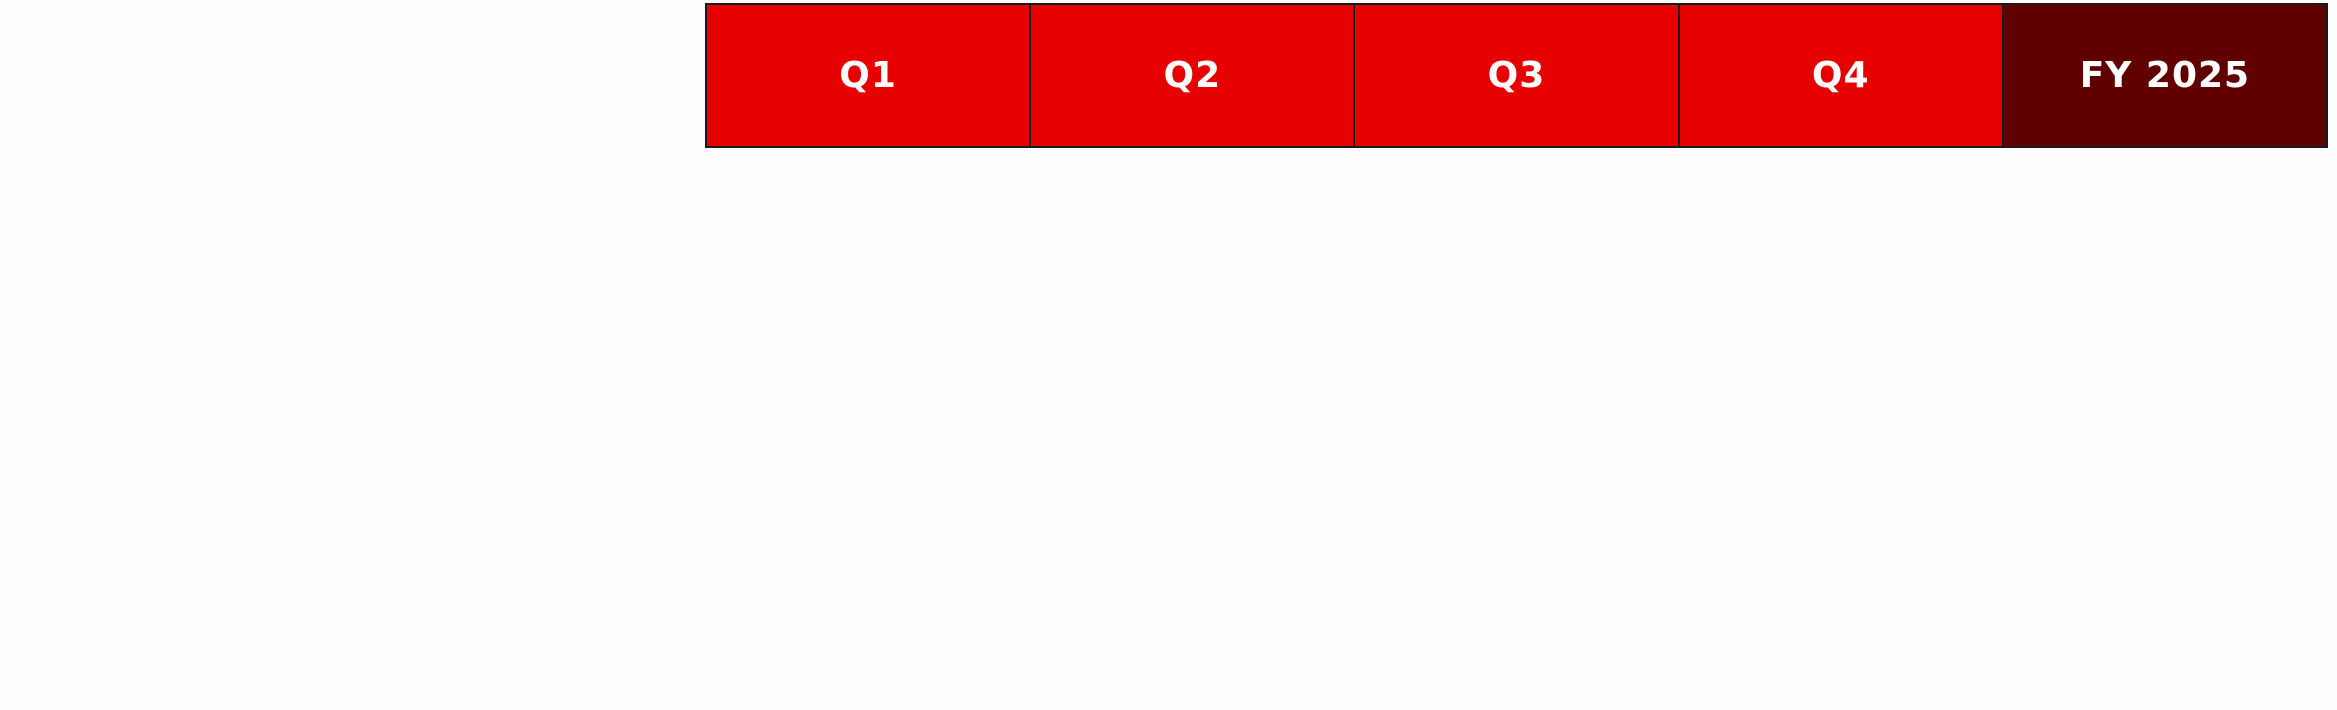  What do you see at coordinates (2164, 75) in the screenshot?
I see `header-cell: FY 2025` at bounding box center [2164, 75].